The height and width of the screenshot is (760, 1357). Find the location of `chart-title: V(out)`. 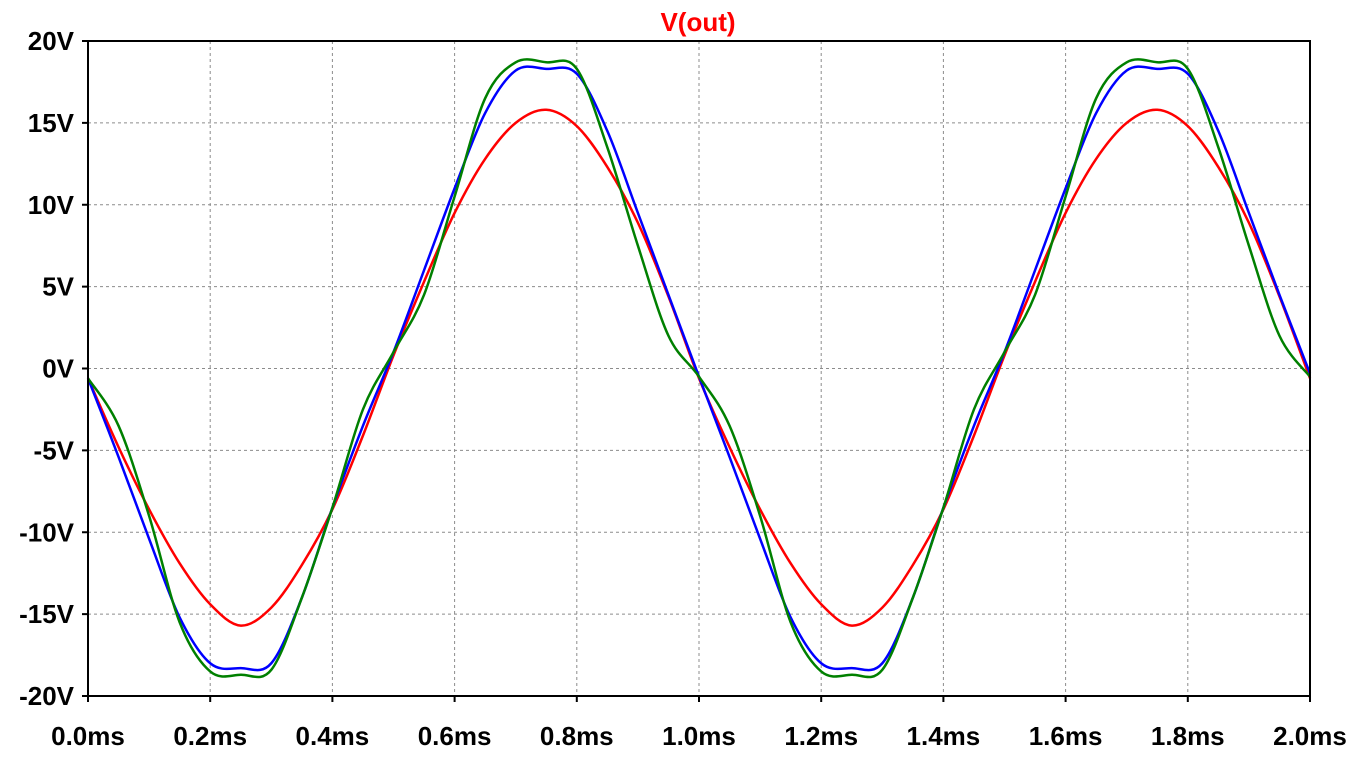

chart-title: V(out) is located at coordinates (697, 22).